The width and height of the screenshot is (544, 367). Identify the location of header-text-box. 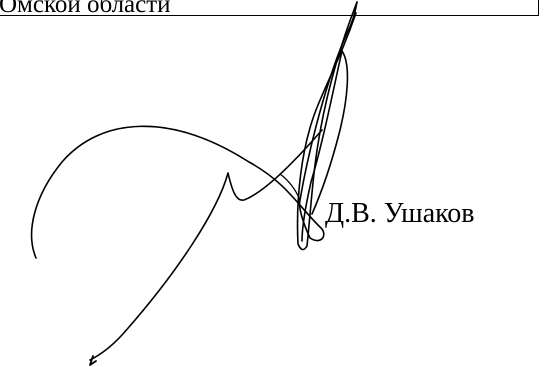
(269, 8).